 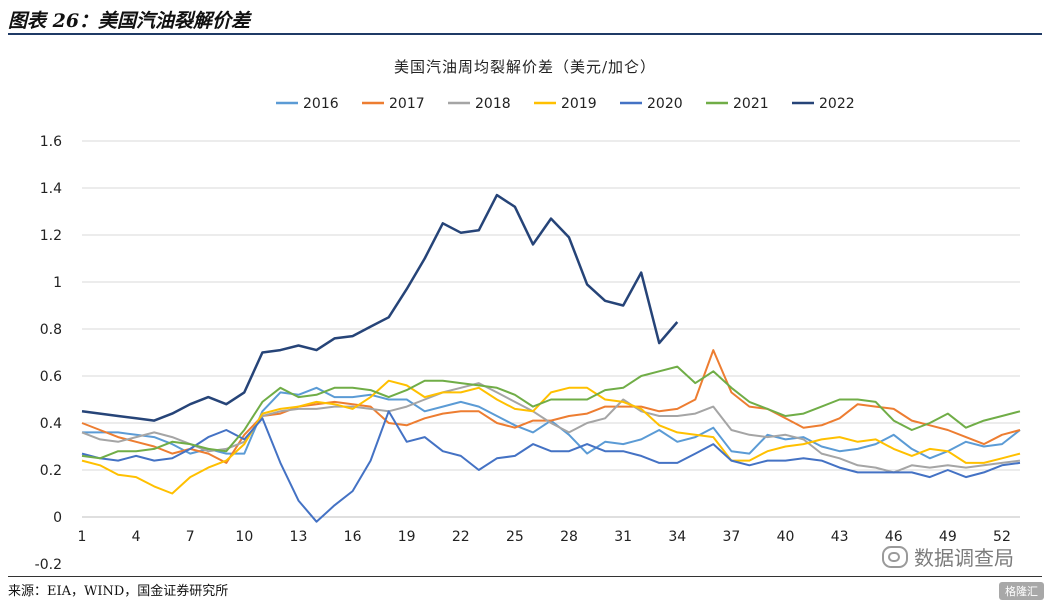 I want to click on x-tick-label: 28, so click(x=569, y=537).